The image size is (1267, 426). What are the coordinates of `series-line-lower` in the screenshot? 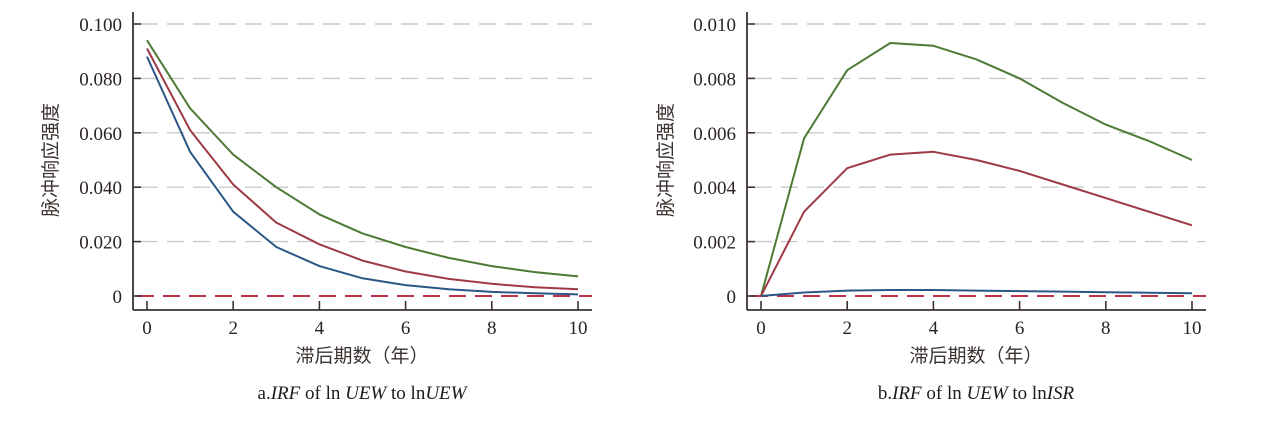 It's located at (976, 293).